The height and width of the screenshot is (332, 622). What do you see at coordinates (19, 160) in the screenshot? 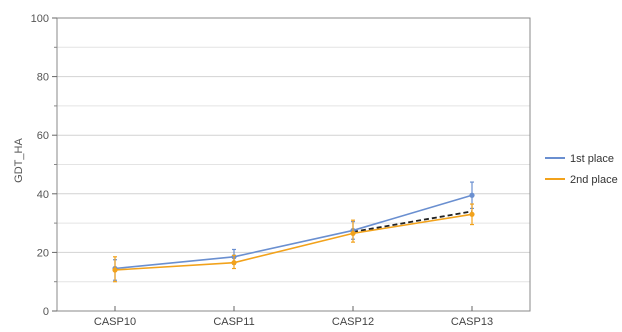
I see `y-axis-label: GDT_HA` at bounding box center [19, 160].